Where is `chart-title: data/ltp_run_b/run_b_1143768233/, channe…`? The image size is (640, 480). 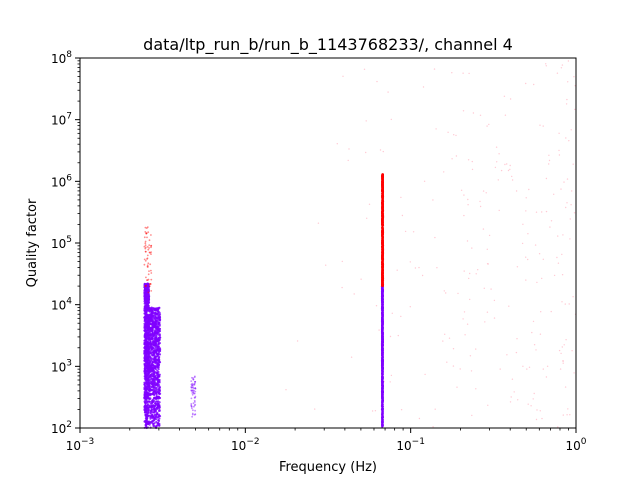 chart-title: data/ltp_run_b/run_b_1143768233/, channe… is located at coordinates (328, 45).